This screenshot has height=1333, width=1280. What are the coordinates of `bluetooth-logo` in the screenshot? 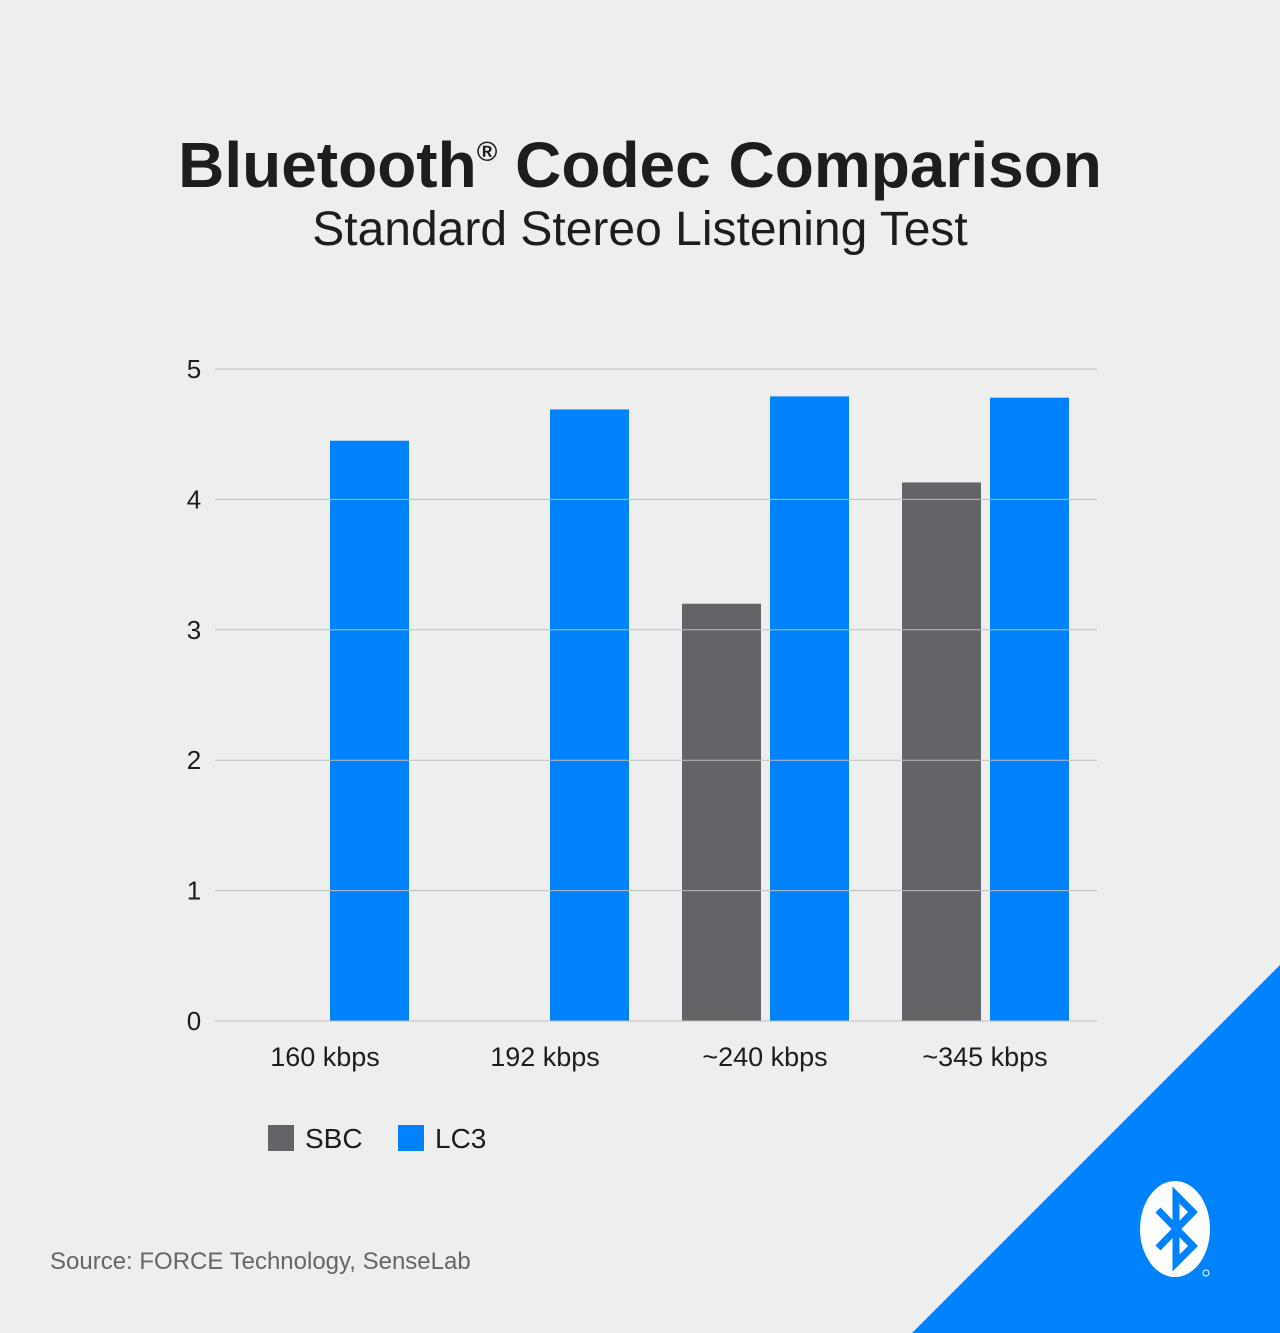 It's located at (1175, 1229).